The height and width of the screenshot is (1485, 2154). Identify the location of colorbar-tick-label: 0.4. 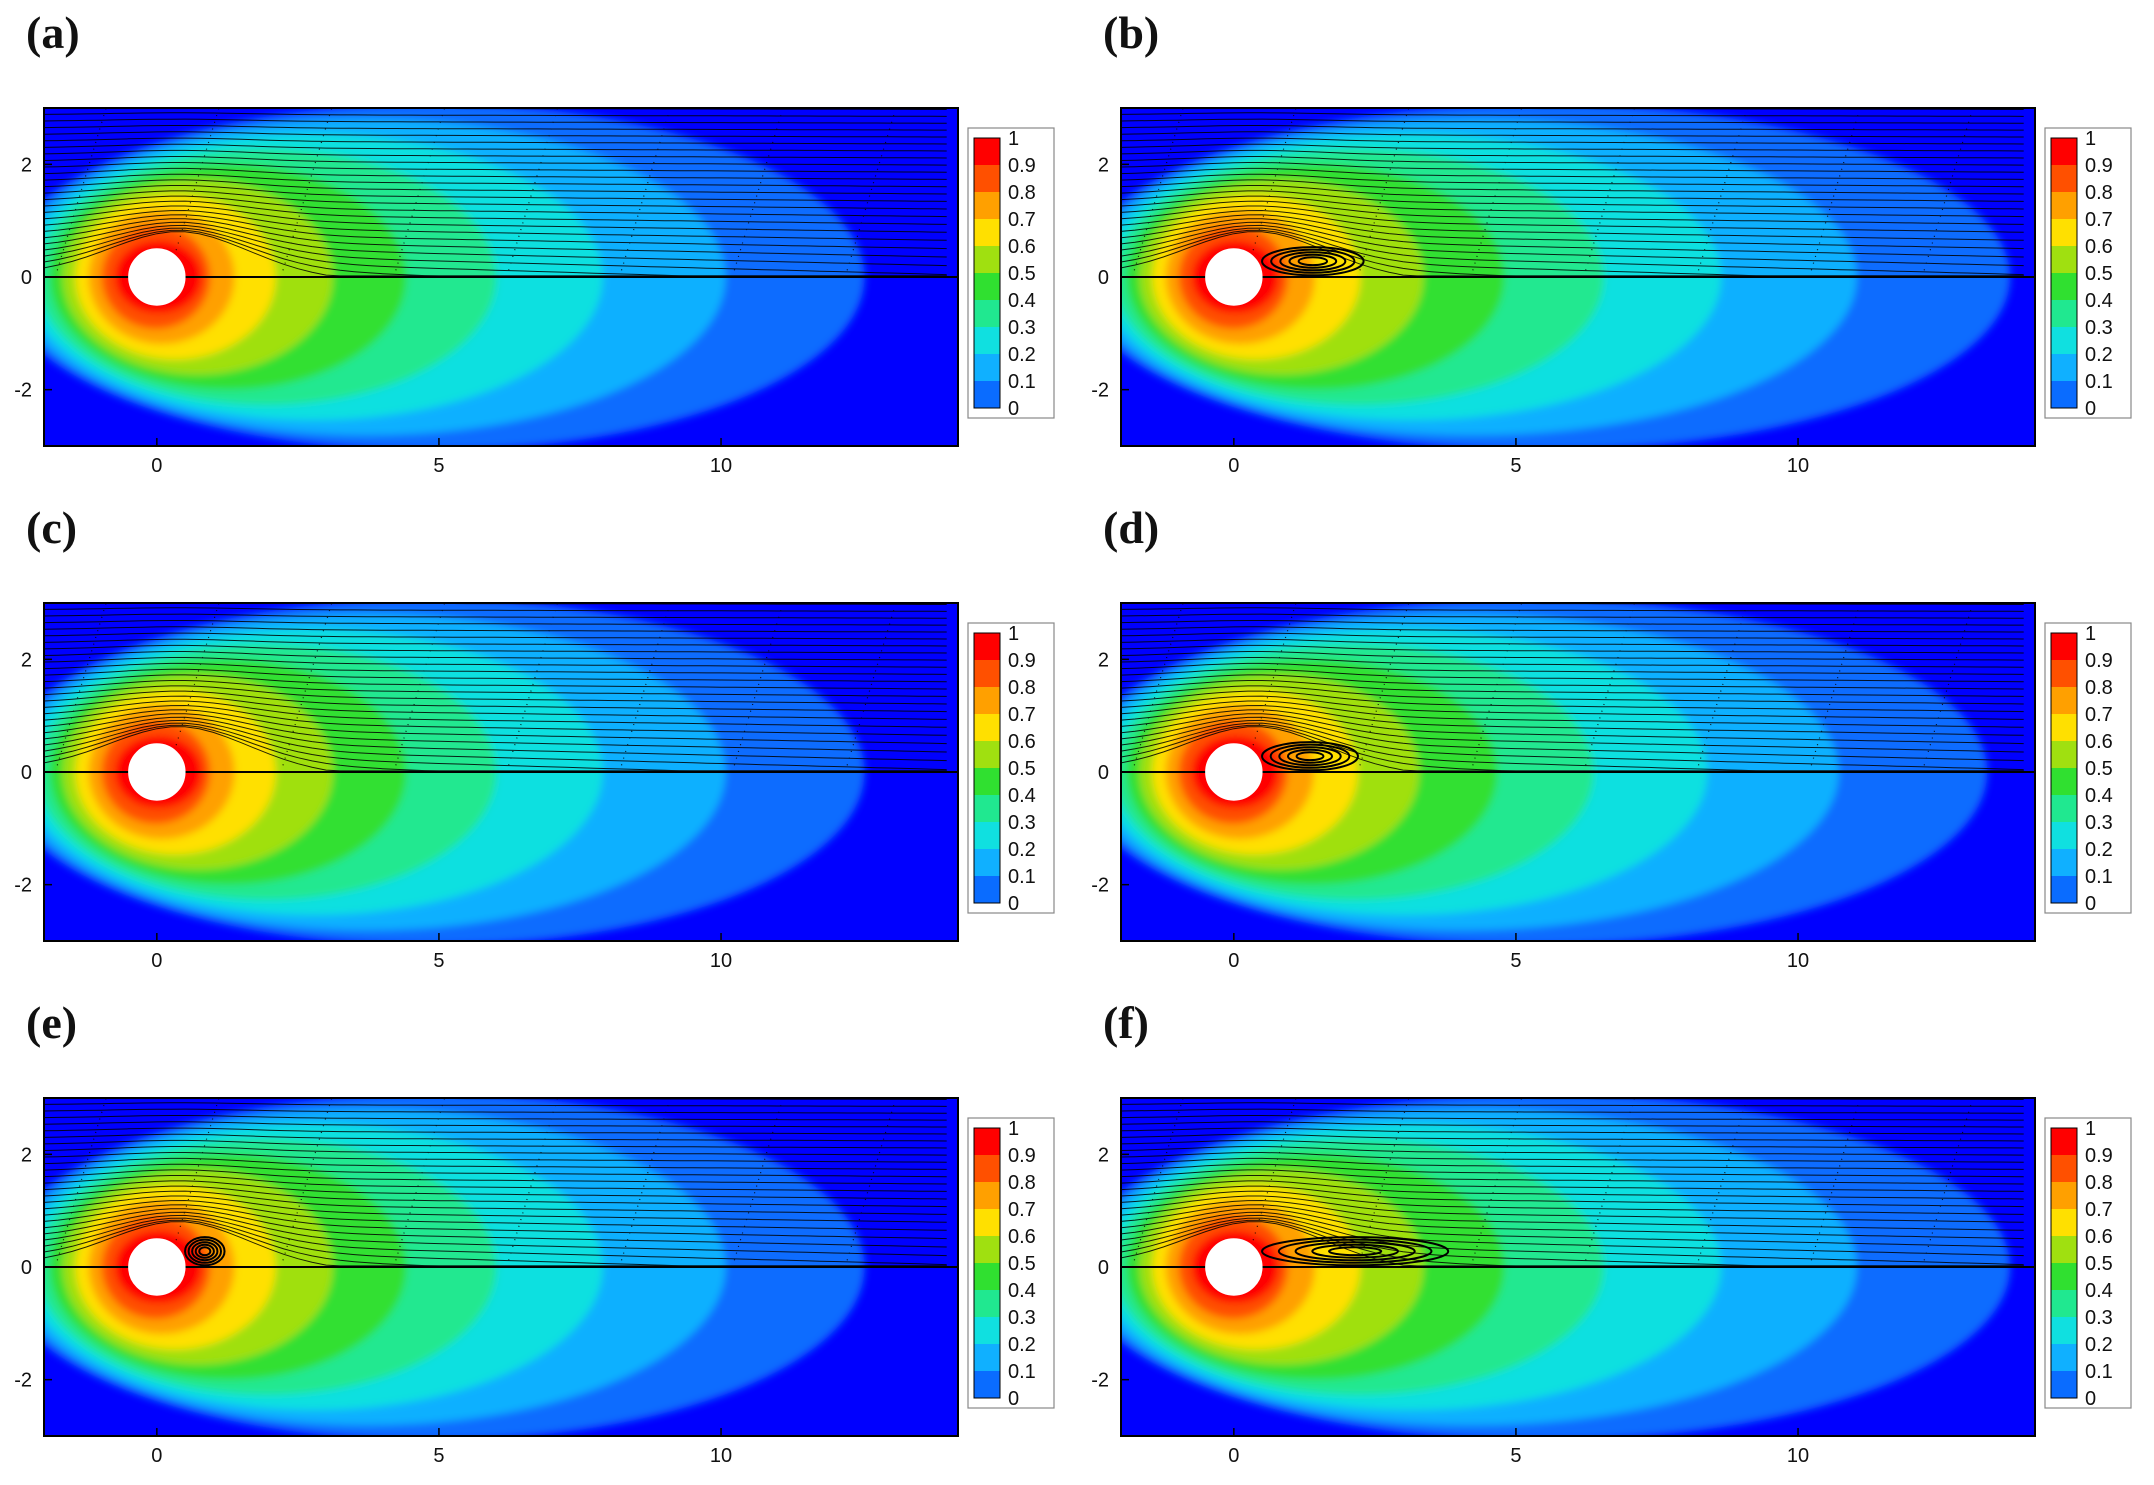
(2099, 301).